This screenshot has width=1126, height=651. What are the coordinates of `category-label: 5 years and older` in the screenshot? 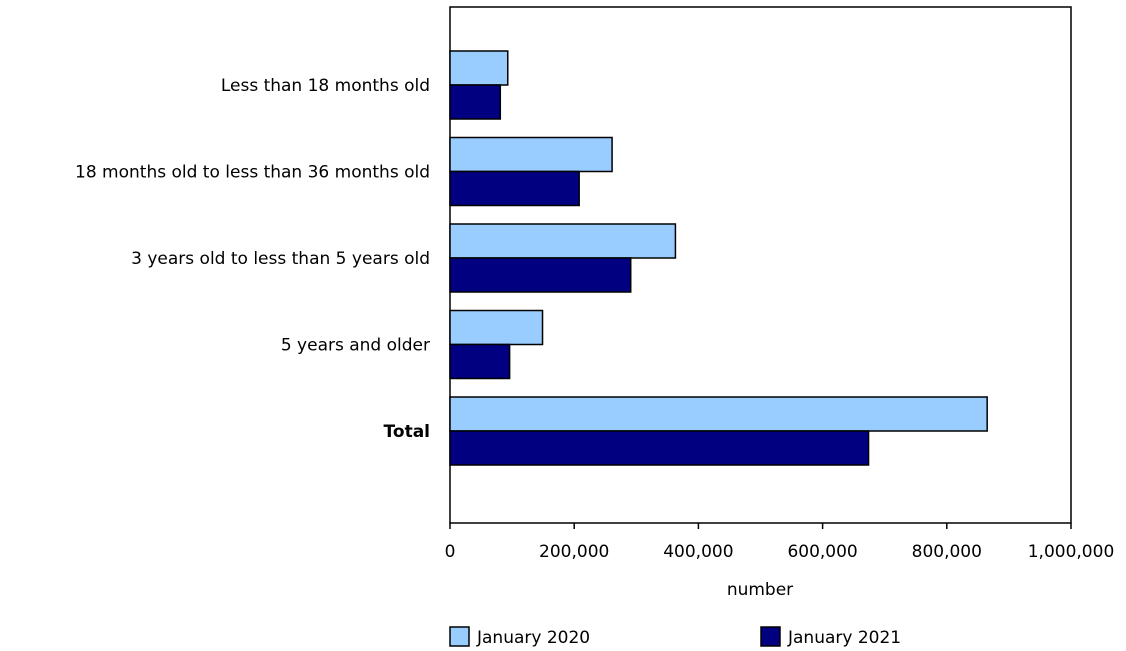 It's located at (355, 346).